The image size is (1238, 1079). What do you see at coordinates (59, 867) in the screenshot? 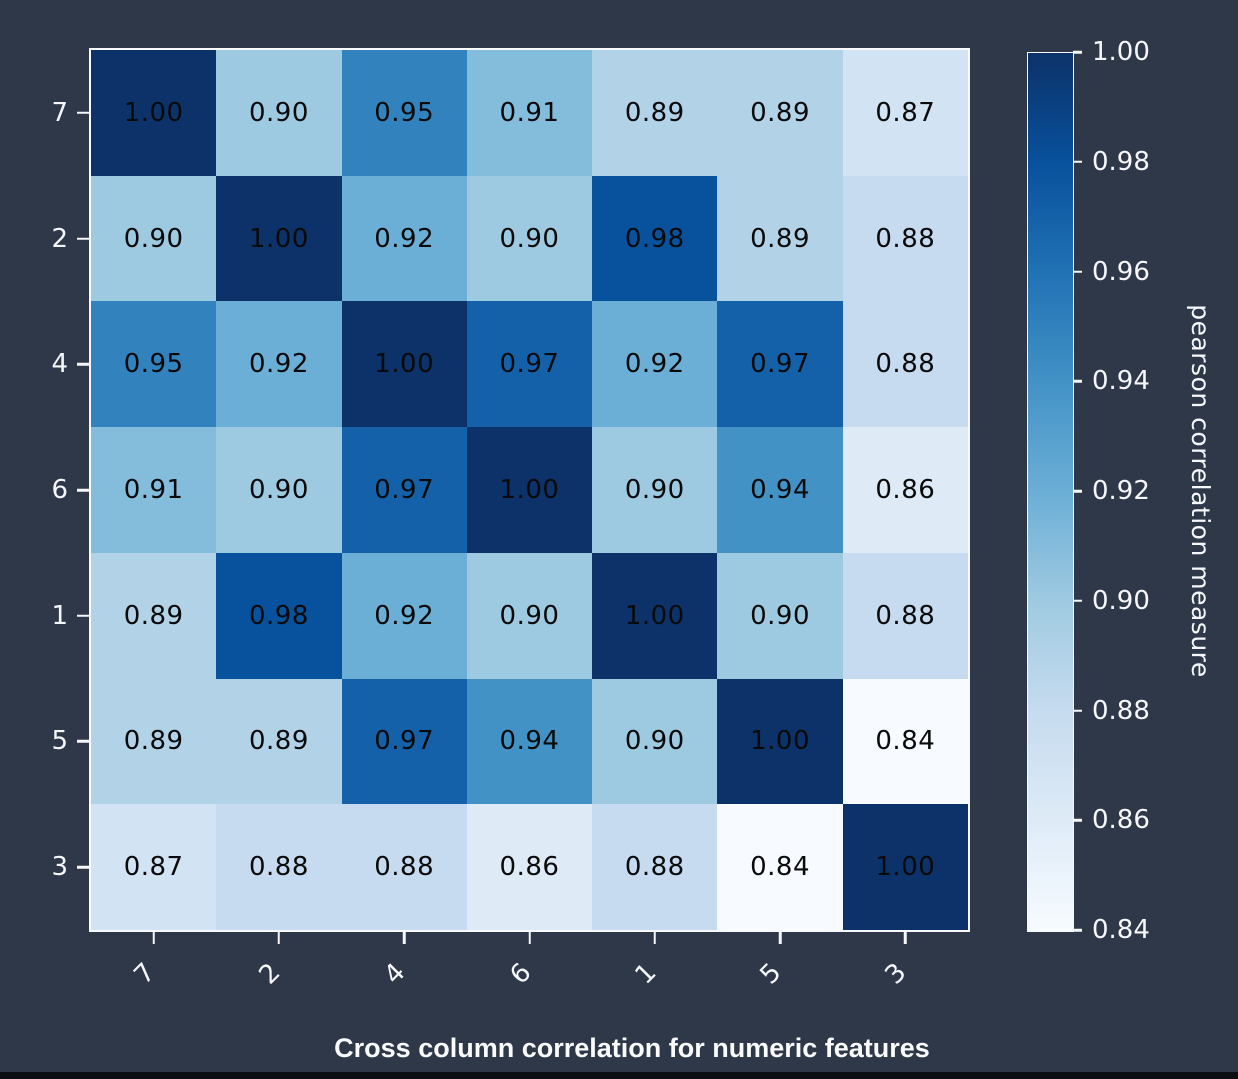
I see `y-tick-label: 3` at bounding box center [59, 867].